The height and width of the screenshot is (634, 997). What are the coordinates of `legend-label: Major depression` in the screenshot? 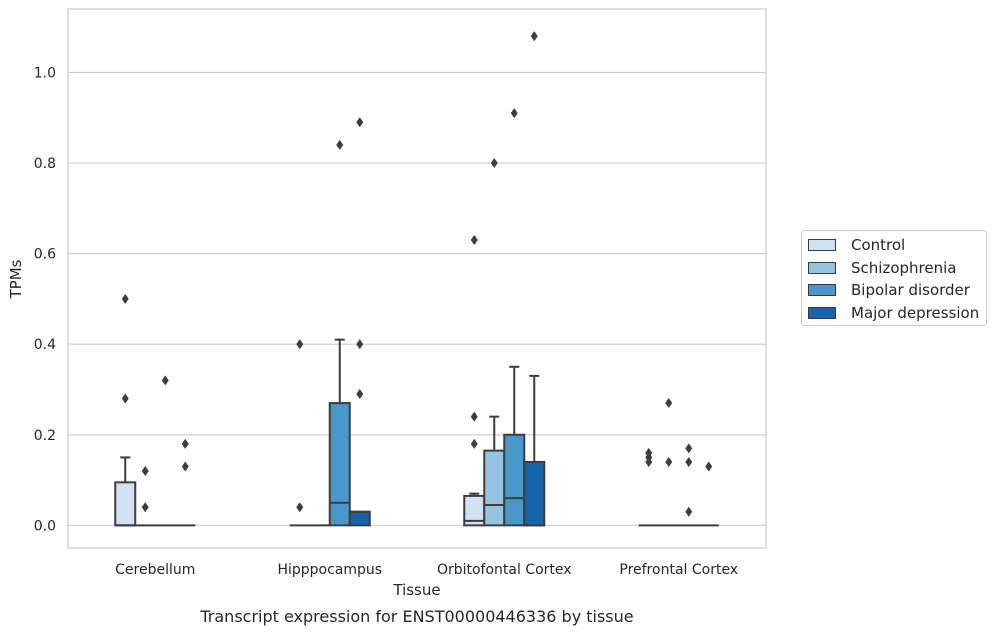 It's located at (915, 312).